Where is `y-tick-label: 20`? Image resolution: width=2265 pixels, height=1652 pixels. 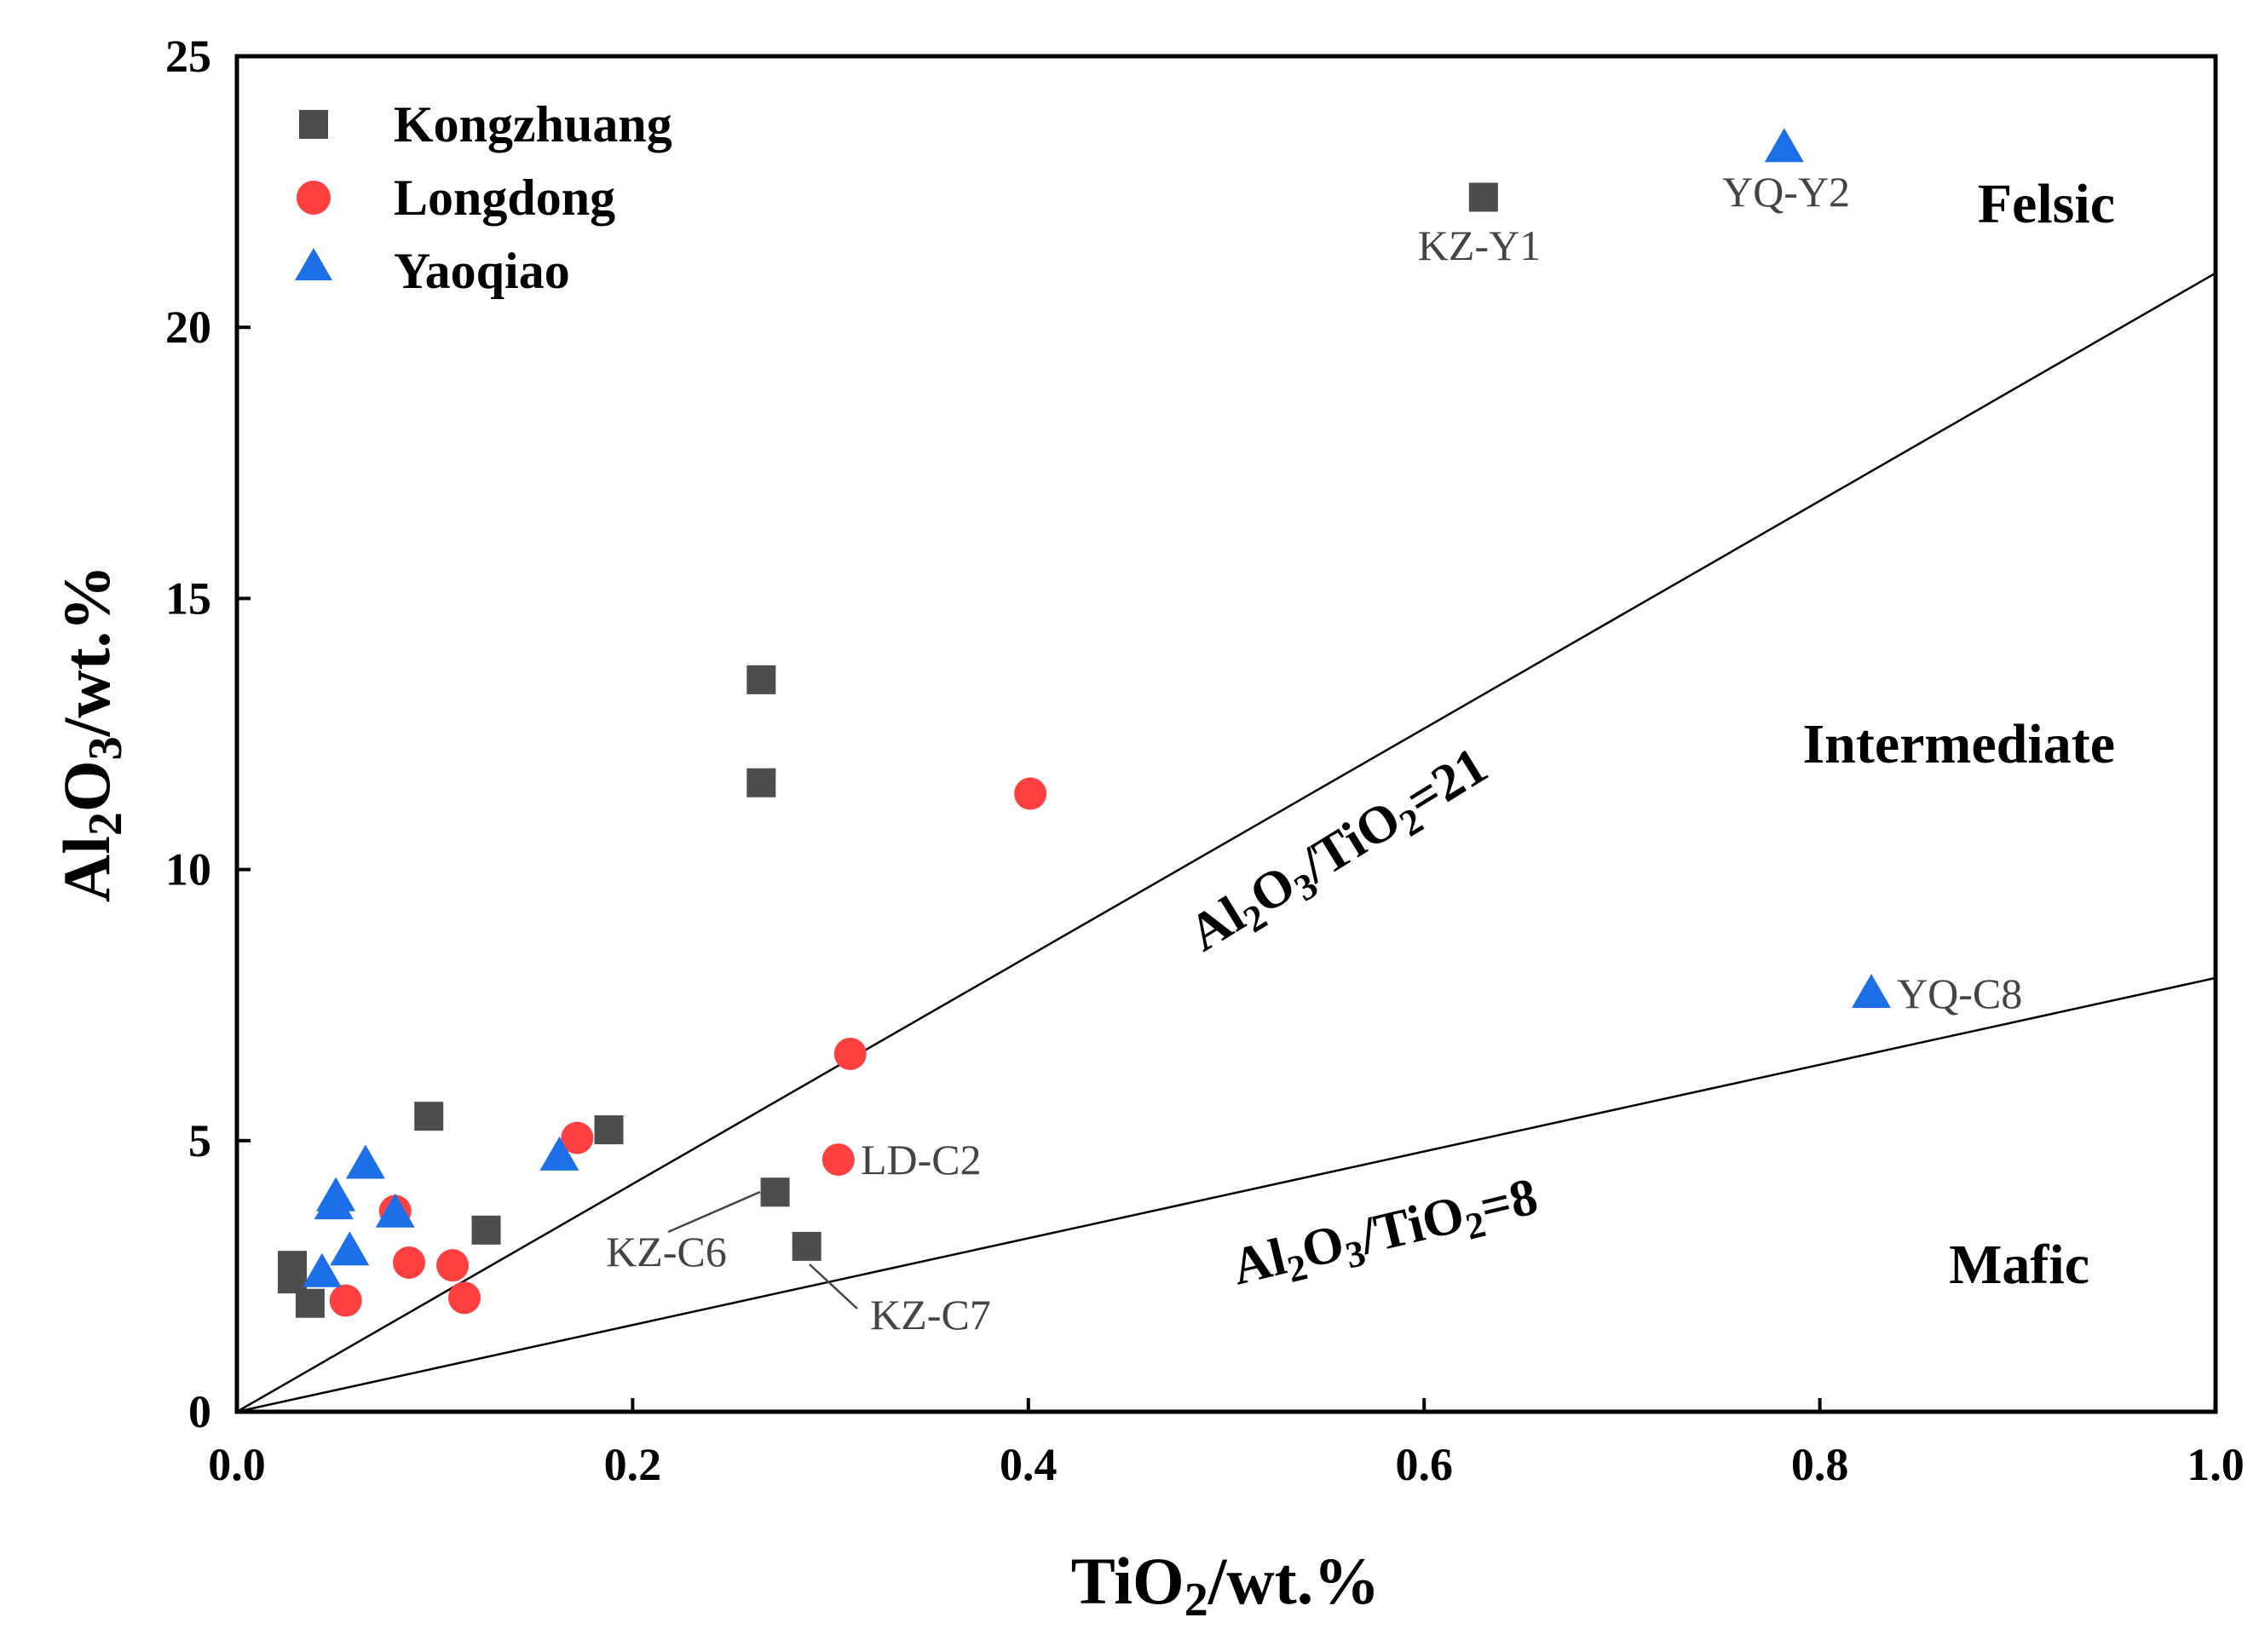 y-tick-label: 20 is located at coordinates (188, 327).